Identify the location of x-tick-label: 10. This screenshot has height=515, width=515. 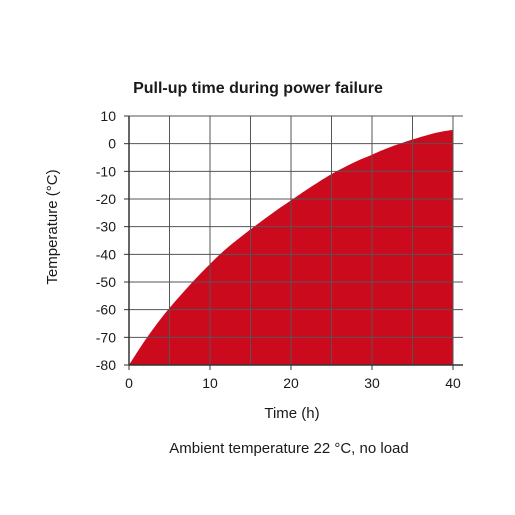
(210, 383).